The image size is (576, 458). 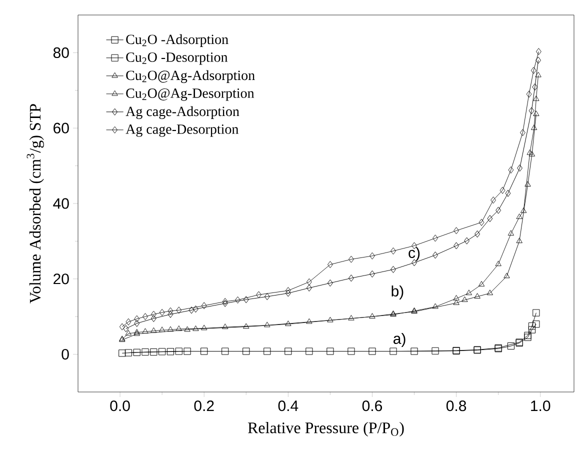 I want to click on legend-label: Ag cage-Desorption, so click(x=182, y=130).